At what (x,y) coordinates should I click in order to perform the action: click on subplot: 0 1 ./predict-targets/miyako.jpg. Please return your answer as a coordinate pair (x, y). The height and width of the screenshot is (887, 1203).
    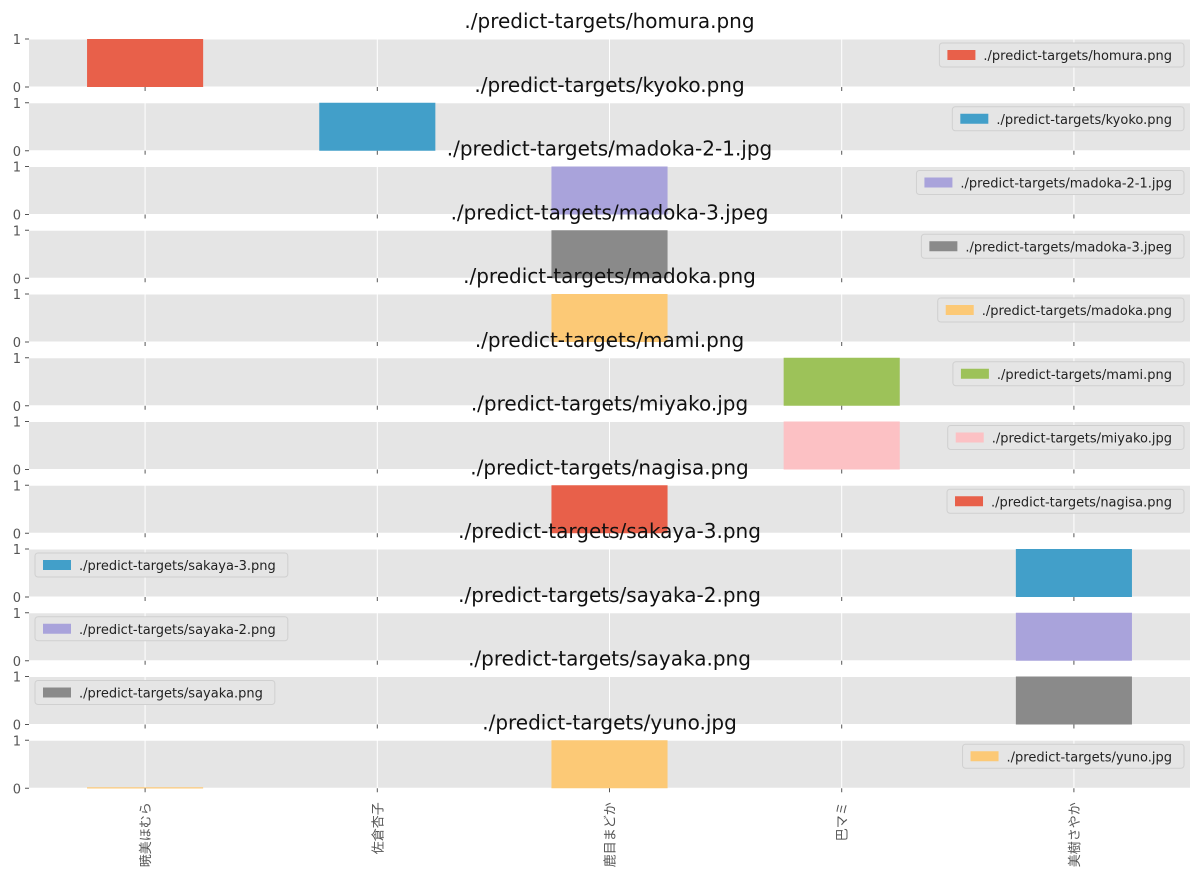
    Looking at the image, I should click on (601, 447).